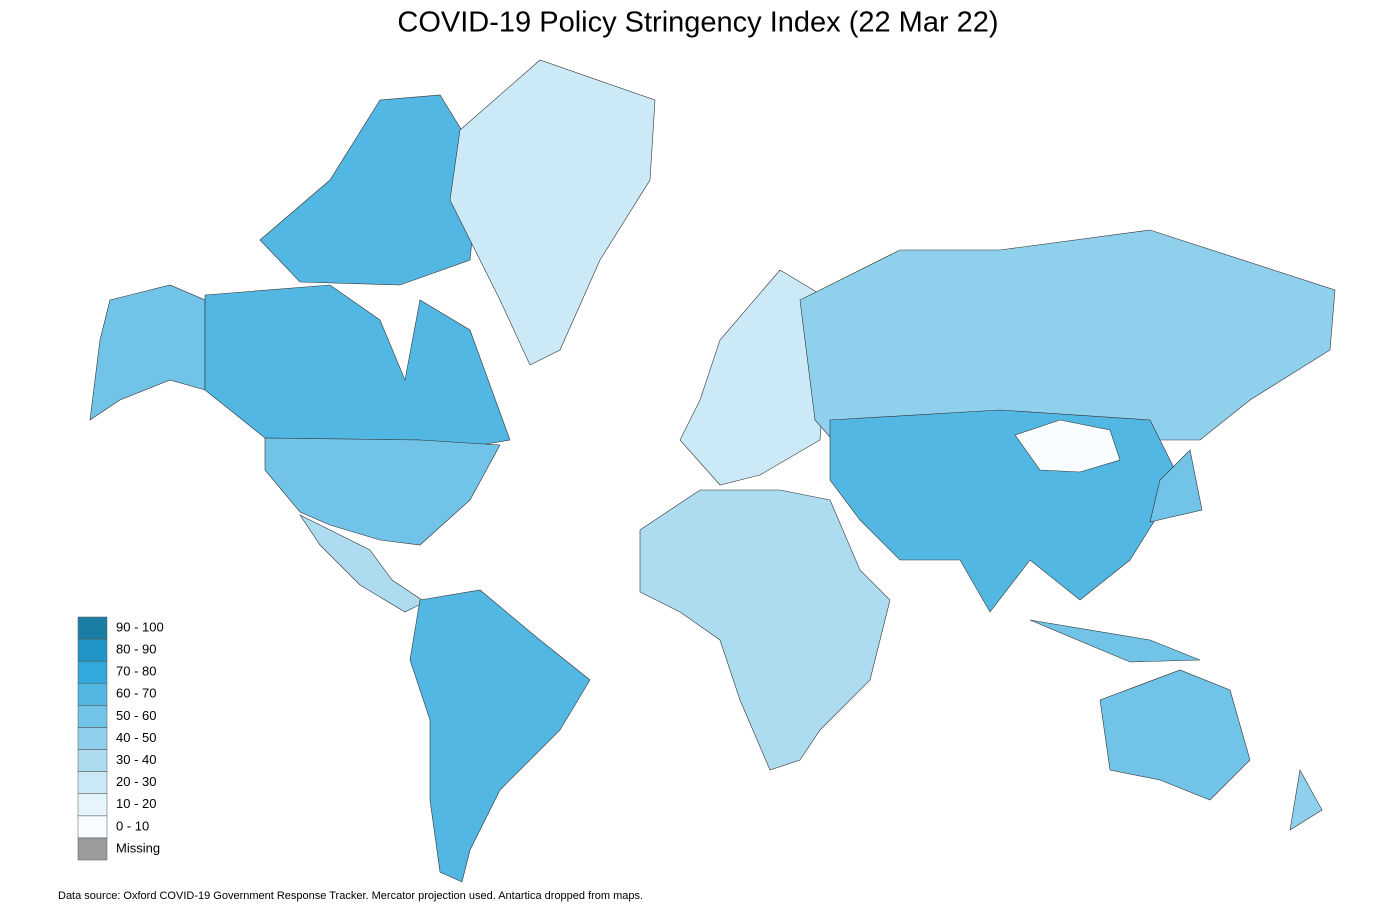 This screenshot has height=907, width=1400. I want to click on legend-label: 50 - 60, so click(136, 715).